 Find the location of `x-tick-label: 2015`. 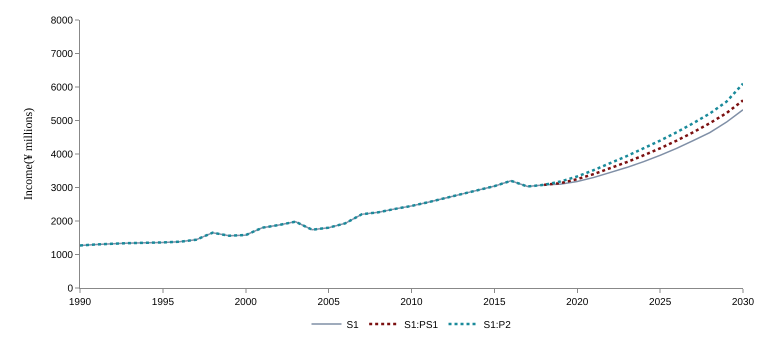

x-tick-label: 2015 is located at coordinates (494, 302).